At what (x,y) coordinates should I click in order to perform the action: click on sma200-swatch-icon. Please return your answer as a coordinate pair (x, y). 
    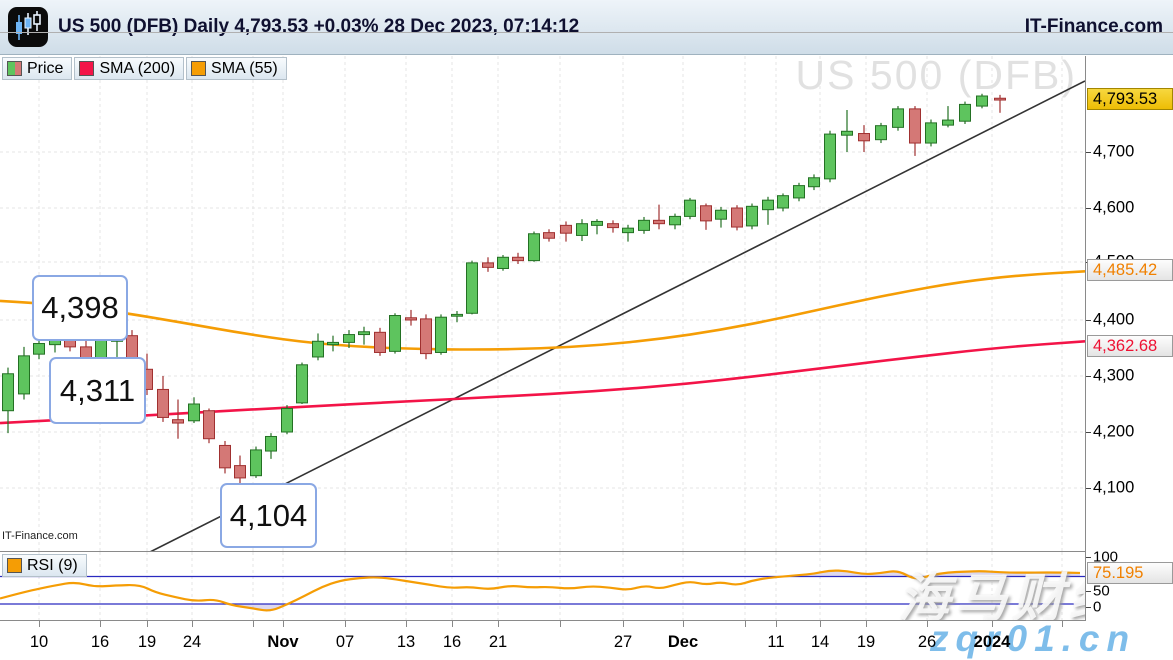
    Looking at the image, I should click on (87, 68).